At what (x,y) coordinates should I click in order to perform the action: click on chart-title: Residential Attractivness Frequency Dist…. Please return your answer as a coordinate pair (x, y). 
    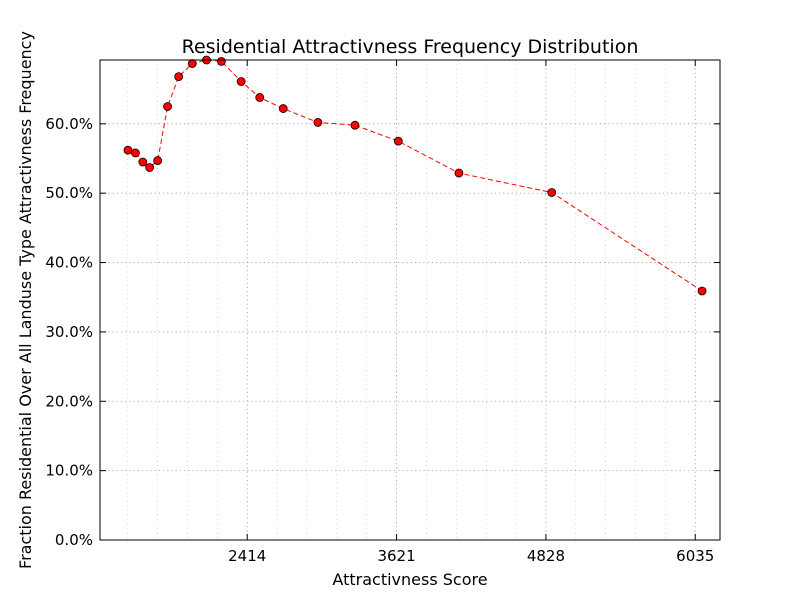
    Looking at the image, I should click on (410, 47).